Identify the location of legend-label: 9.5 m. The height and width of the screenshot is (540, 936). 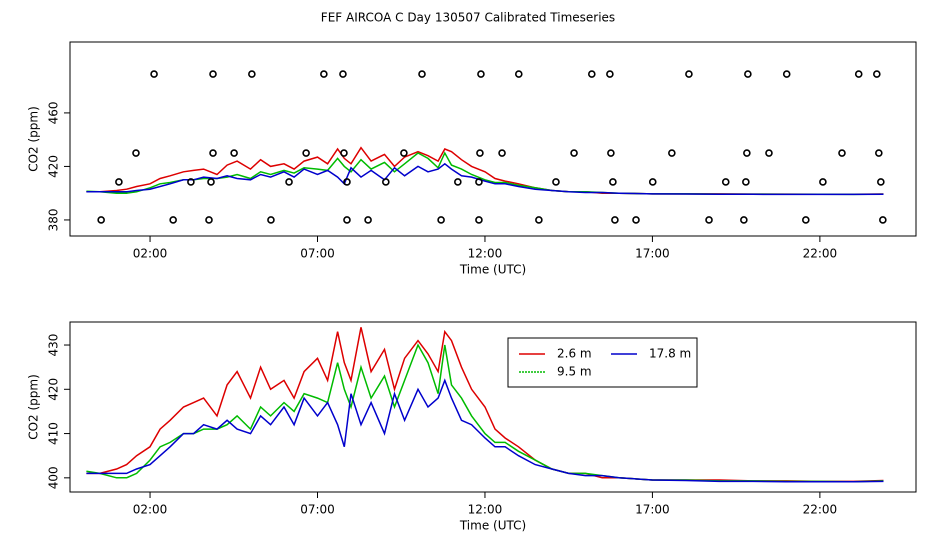
(574, 372).